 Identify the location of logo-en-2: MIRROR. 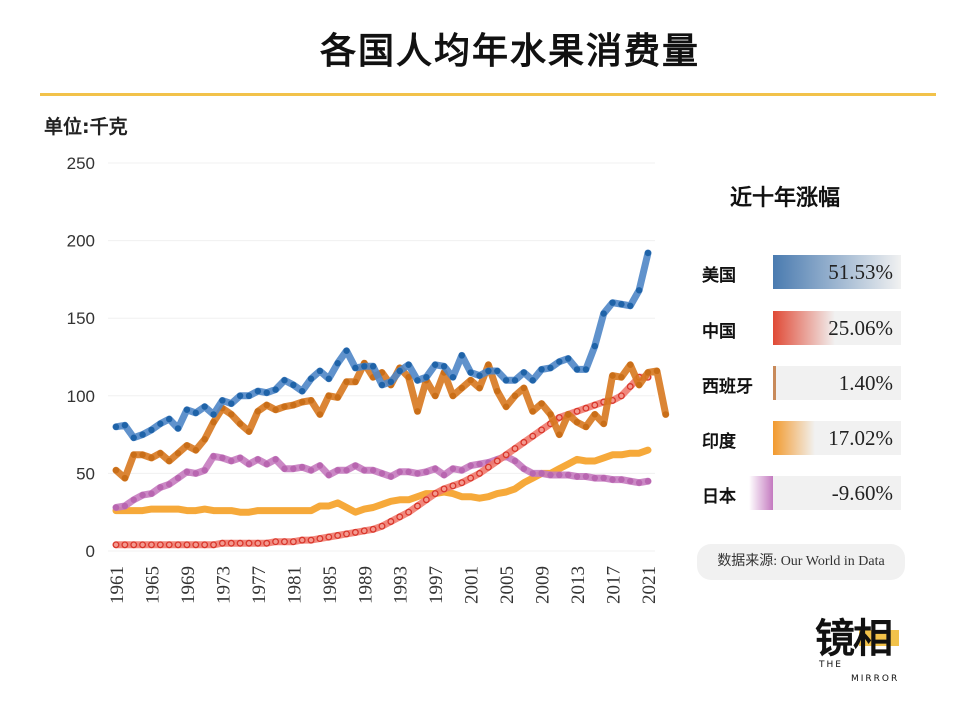
(875, 679).